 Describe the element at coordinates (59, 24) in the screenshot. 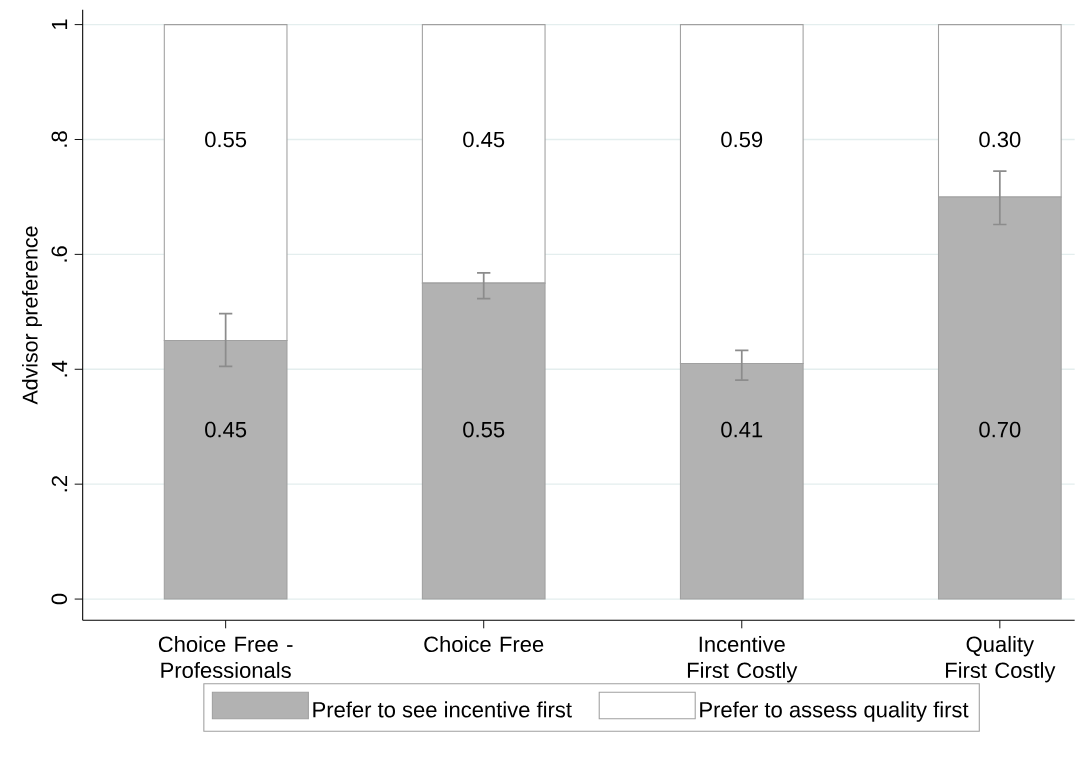

I see `y-tick-label: 1` at that location.